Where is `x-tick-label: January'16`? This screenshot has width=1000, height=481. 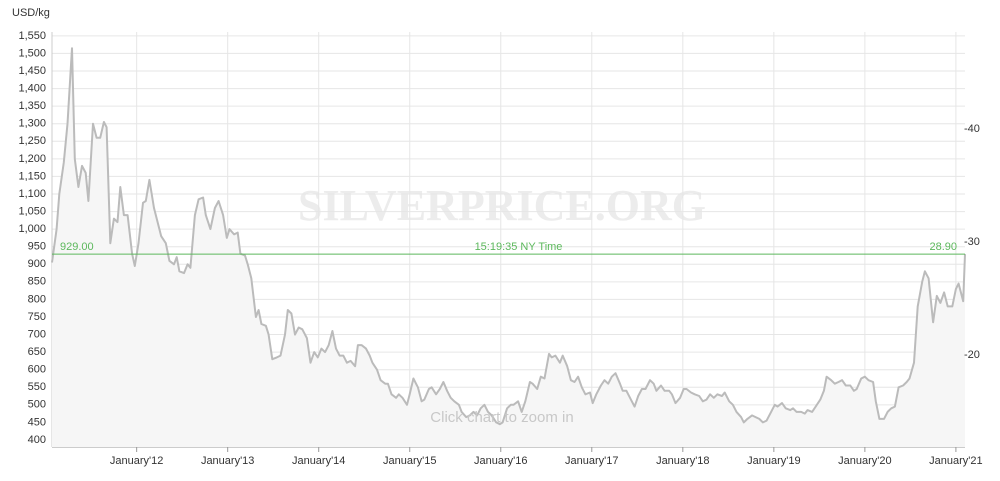 x-tick-label: January'16 is located at coordinates (500, 461).